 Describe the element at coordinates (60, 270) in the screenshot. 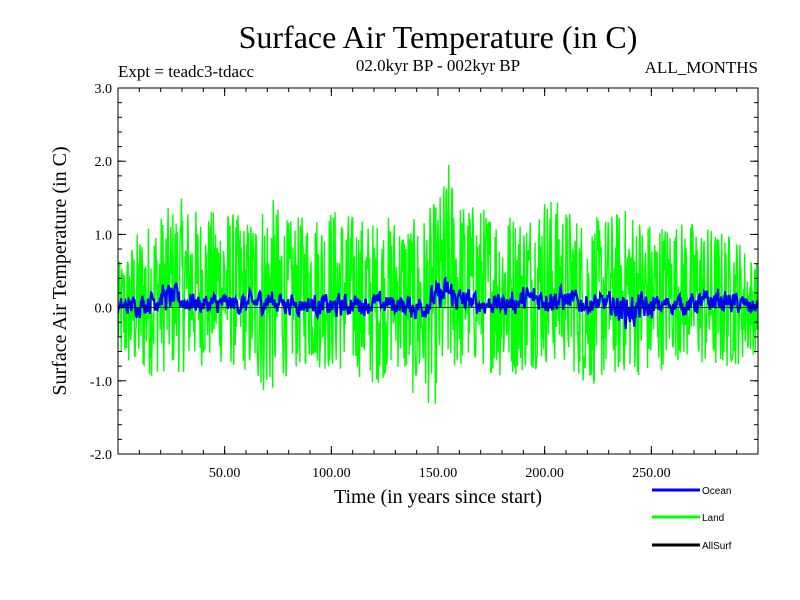

I see `y-axis-label: Surface Air Temperature (in C)` at that location.